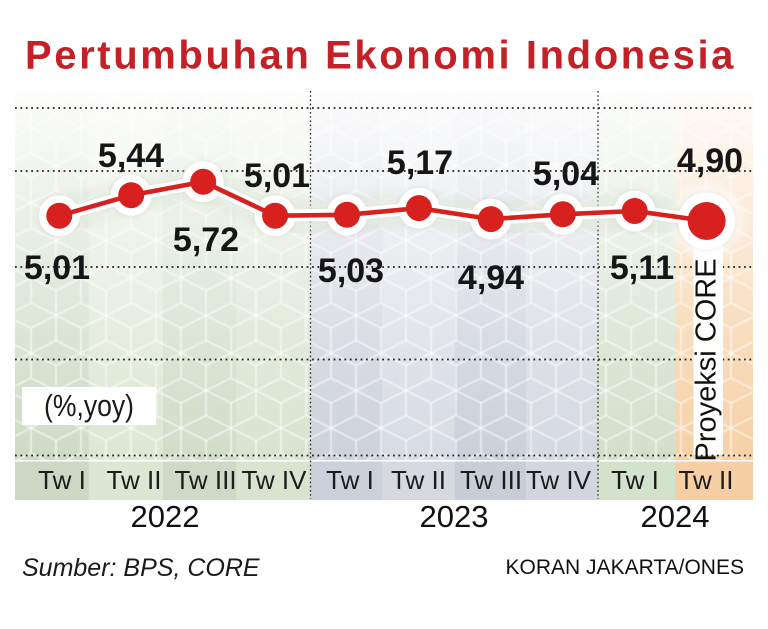 The width and height of the screenshot is (768, 629). I want to click on svg-text: Sumber: BPS, CORE, so click(141, 568).